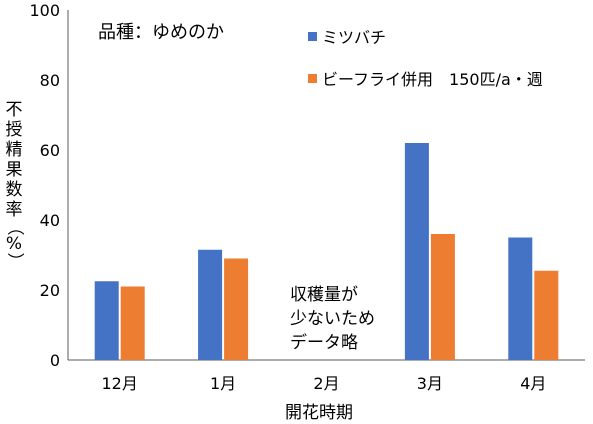 This screenshot has height=424, width=593. Describe the element at coordinates (14, 261) in the screenshot. I see `y-axis-title-char: ）` at that location.